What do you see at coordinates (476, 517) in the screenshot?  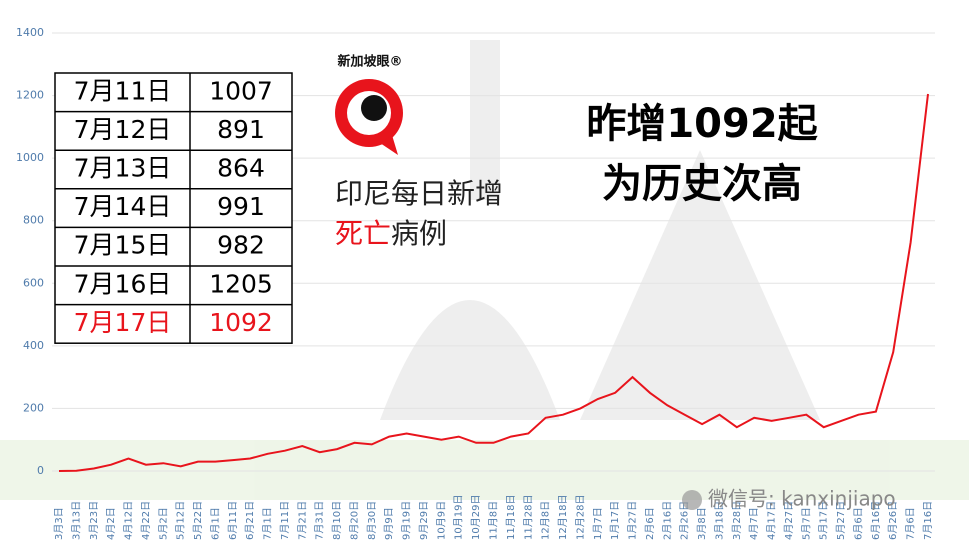 I see `x-tick-label: 10月29日` at bounding box center [476, 517].